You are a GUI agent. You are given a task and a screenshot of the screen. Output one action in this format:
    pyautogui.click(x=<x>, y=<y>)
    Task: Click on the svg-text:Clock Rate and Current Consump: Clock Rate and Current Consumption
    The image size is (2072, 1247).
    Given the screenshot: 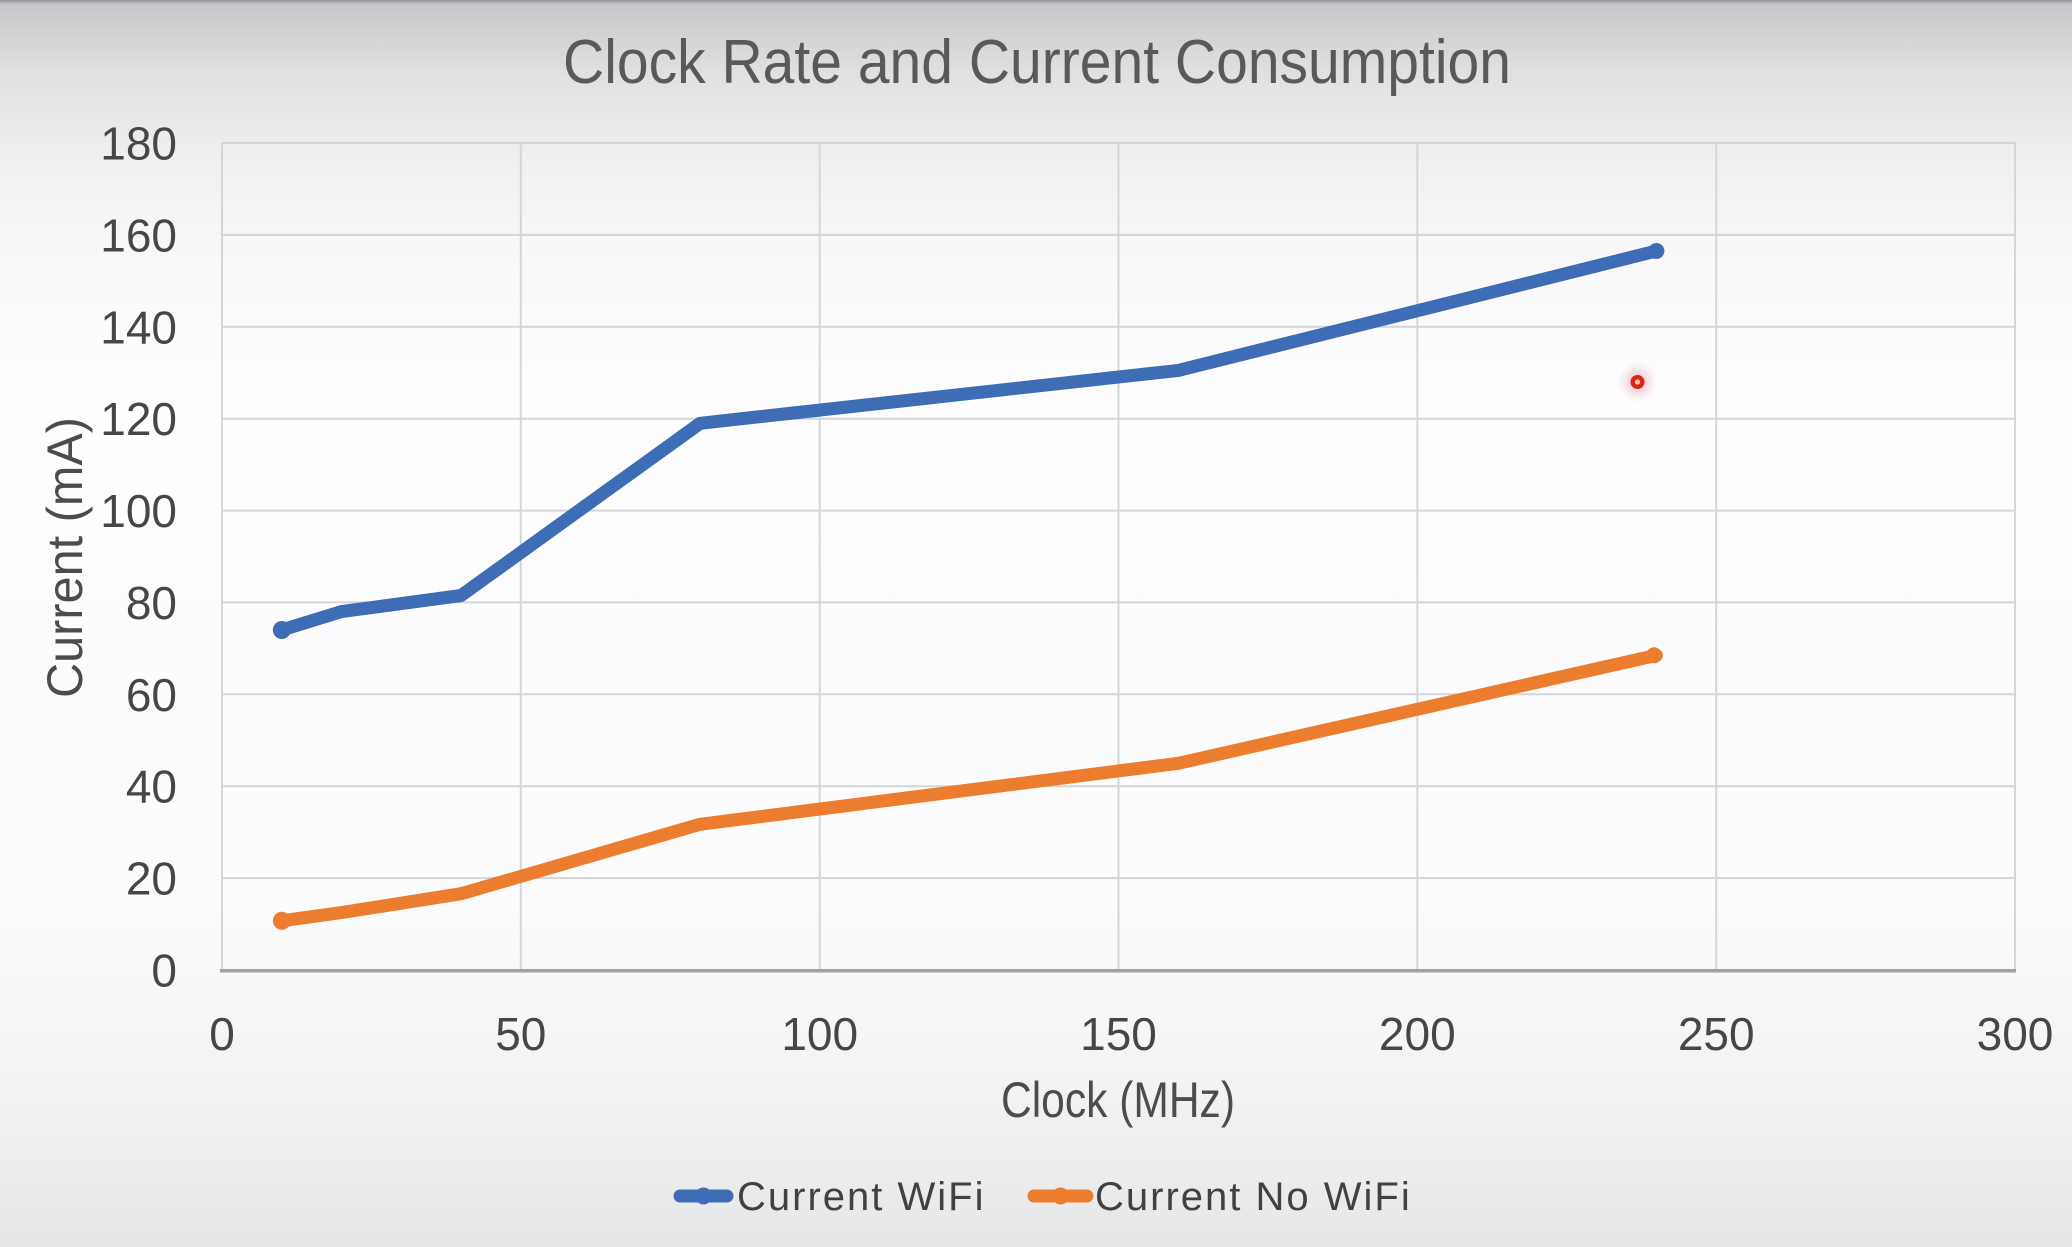 What is the action you would take?
    pyautogui.click(x=1037, y=62)
    